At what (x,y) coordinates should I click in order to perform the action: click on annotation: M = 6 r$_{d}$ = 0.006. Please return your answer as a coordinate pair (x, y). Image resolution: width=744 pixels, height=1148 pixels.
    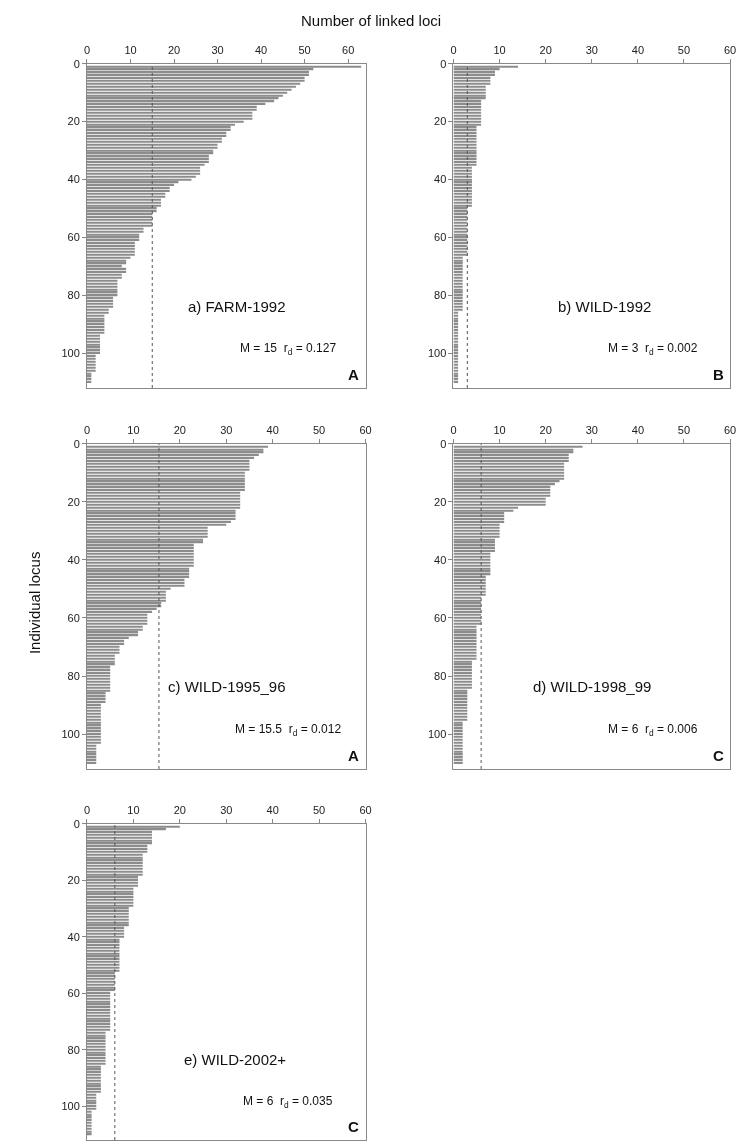
    Looking at the image, I should click on (653, 730).